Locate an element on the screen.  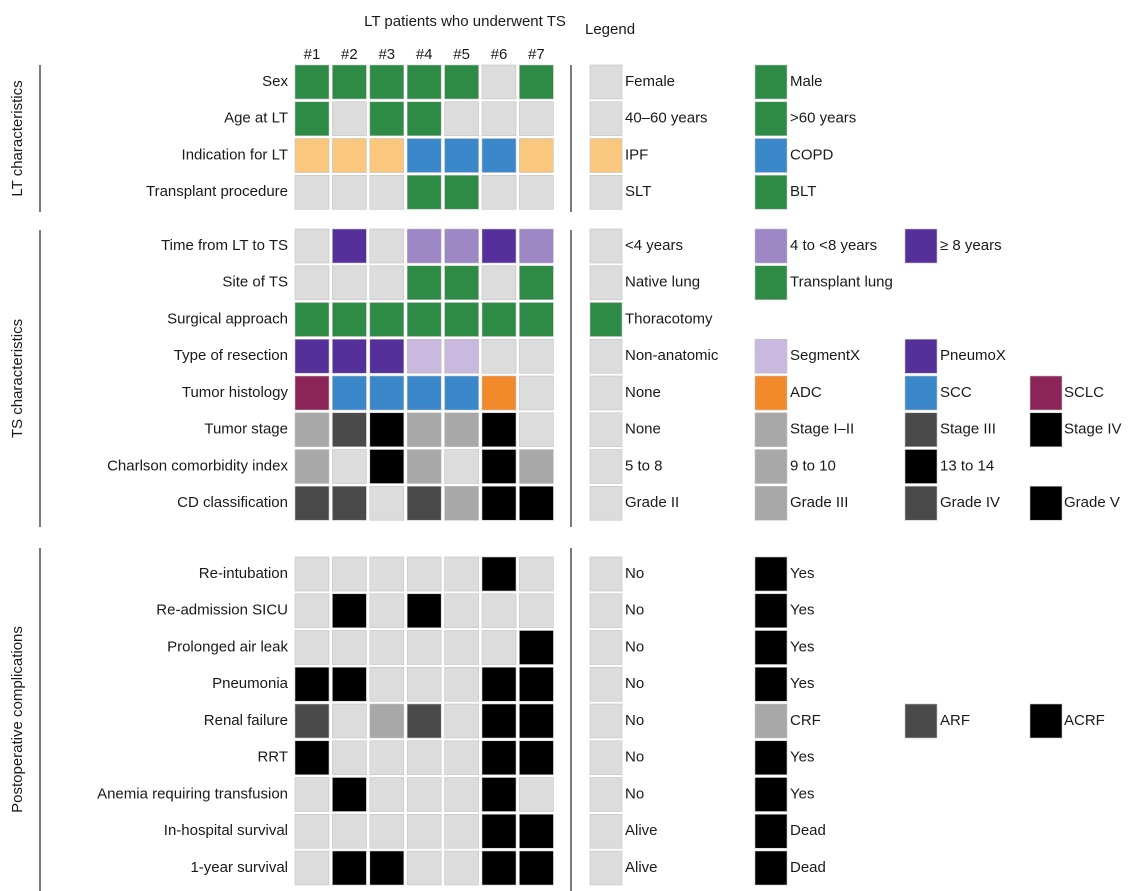
legend-label: 13 to 14 is located at coordinates (967, 465).